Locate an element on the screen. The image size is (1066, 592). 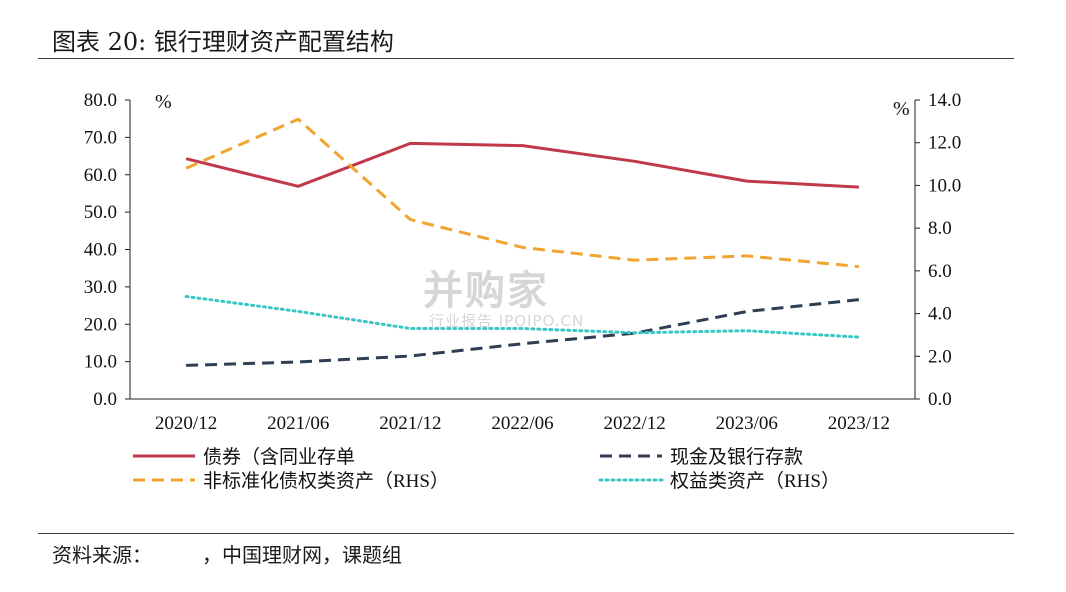
right-tick-label: 12.0 is located at coordinates (944, 143).